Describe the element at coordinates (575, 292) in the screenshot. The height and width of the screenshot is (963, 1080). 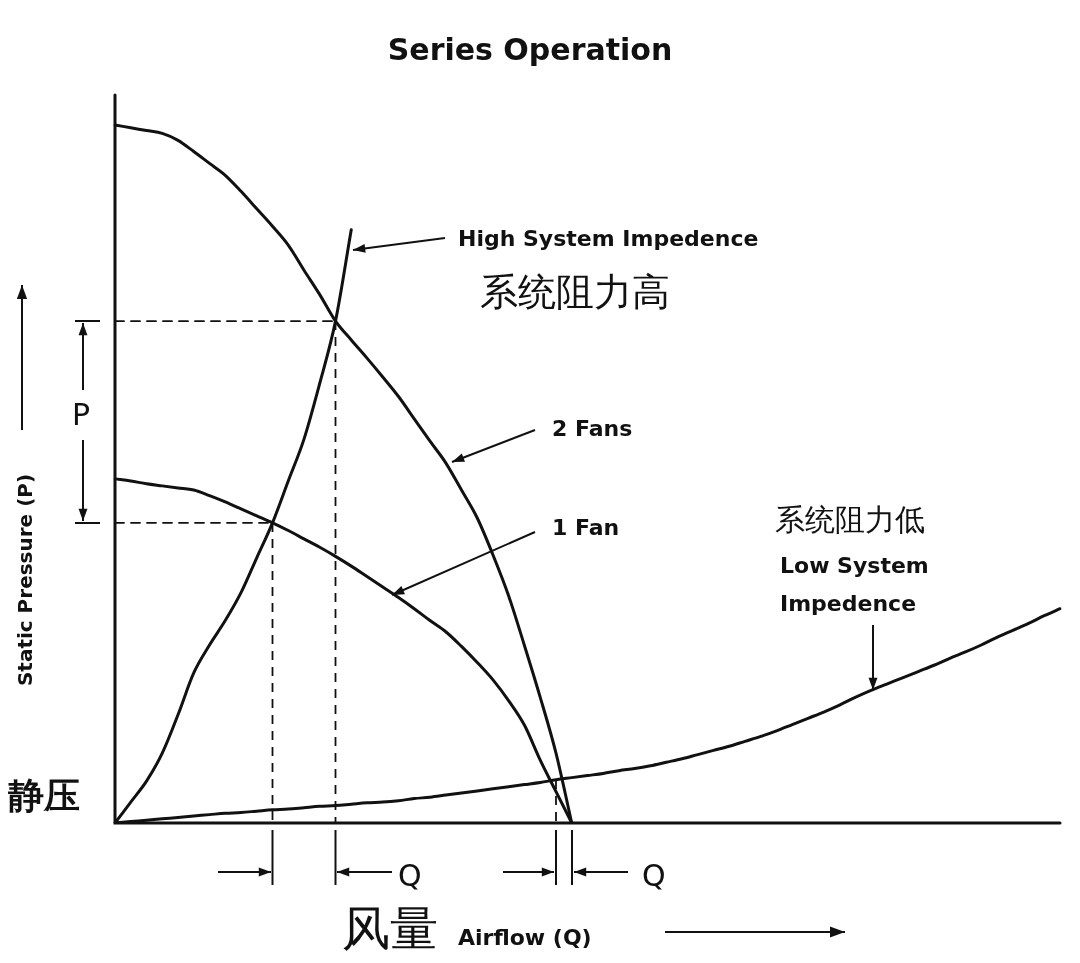
I see `annotation: 系统阻力高` at that location.